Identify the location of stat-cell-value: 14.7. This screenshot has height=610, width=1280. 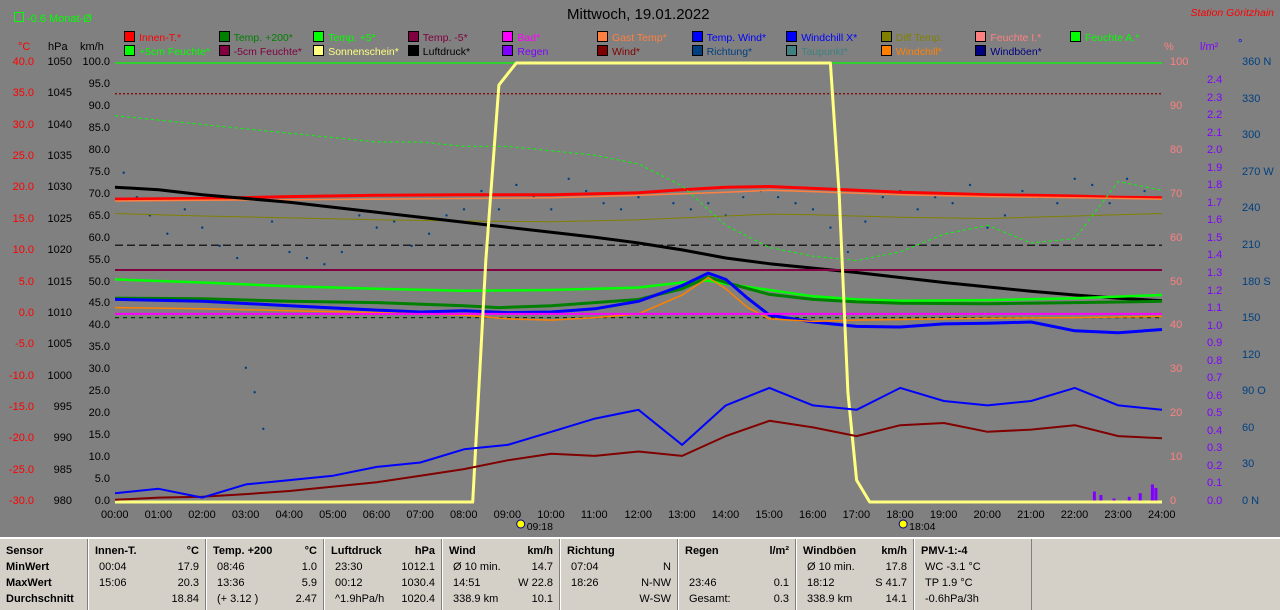
(542, 567).